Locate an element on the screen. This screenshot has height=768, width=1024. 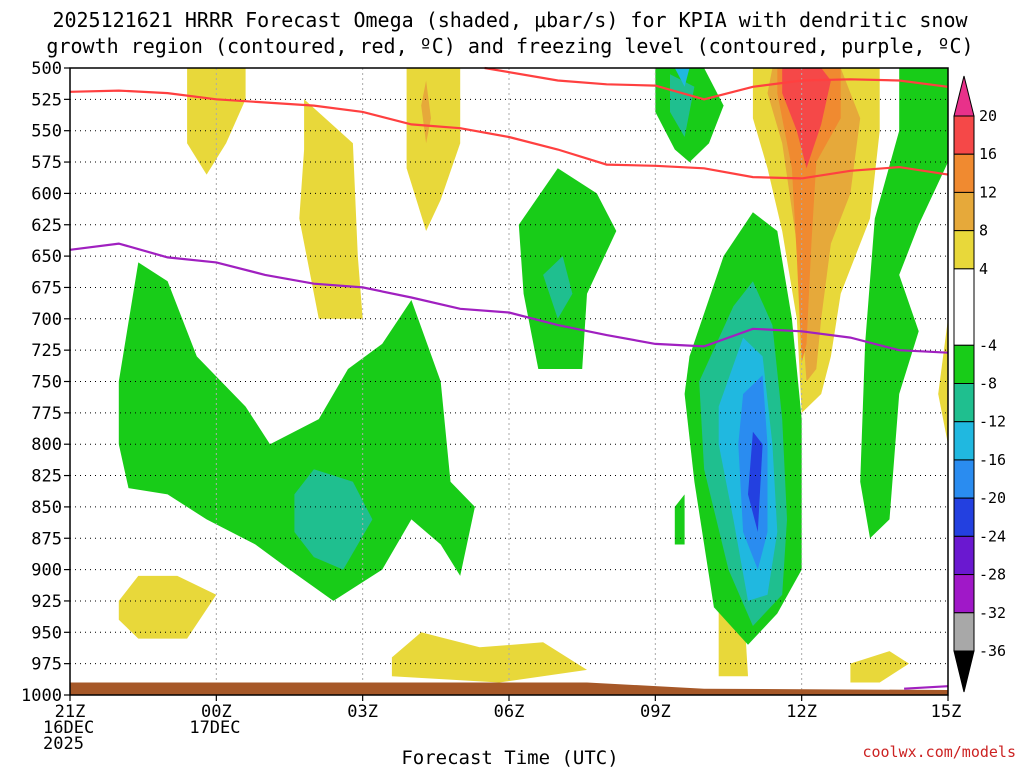
colorbar-label-4: 4 is located at coordinates (983, 269).